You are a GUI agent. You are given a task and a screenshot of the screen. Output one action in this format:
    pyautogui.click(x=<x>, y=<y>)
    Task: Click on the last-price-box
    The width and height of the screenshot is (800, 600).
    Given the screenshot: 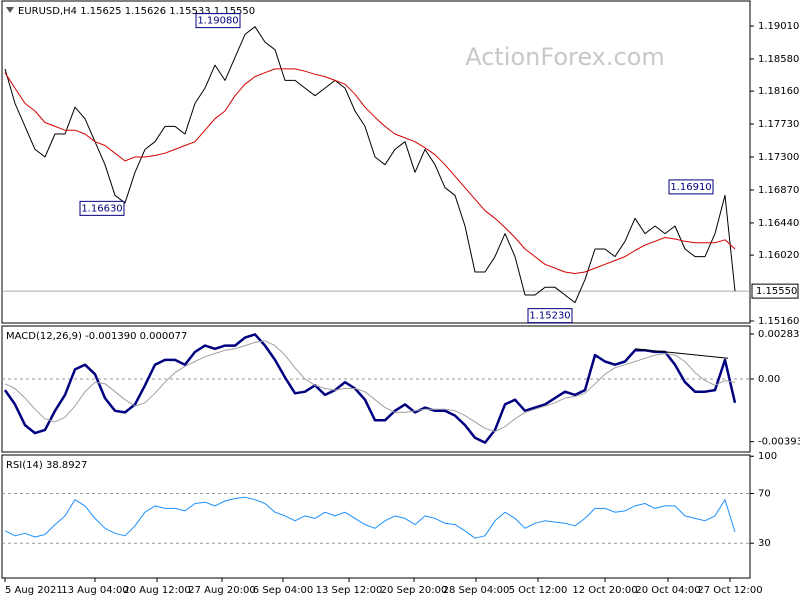 What is the action you would take?
    pyautogui.click(x=775, y=291)
    